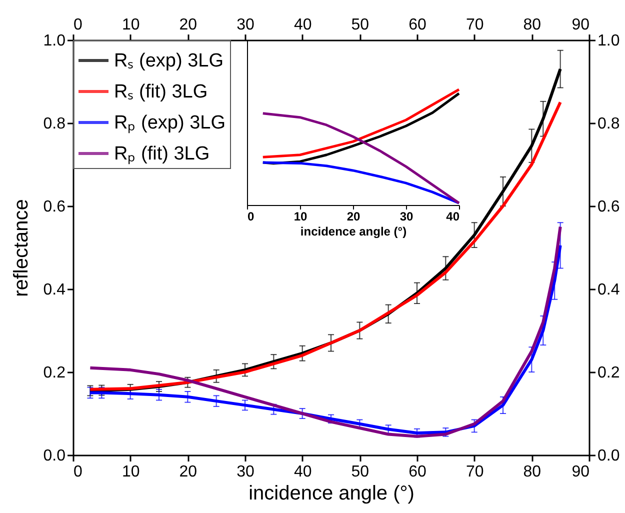 Image resolution: width=625 pixels, height=513 pixels. What do you see at coordinates (475, 25) in the screenshot?
I see `x-tick-label: 70` at bounding box center [475, 25].